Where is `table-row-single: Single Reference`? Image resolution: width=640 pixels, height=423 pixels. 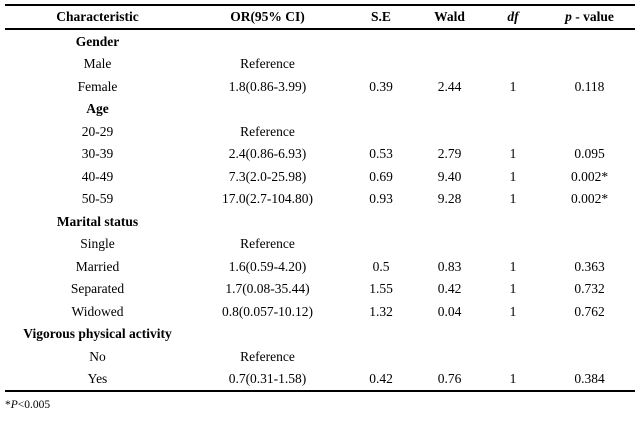
table-row-single: Single Reference is located at coordinates (320, 244).